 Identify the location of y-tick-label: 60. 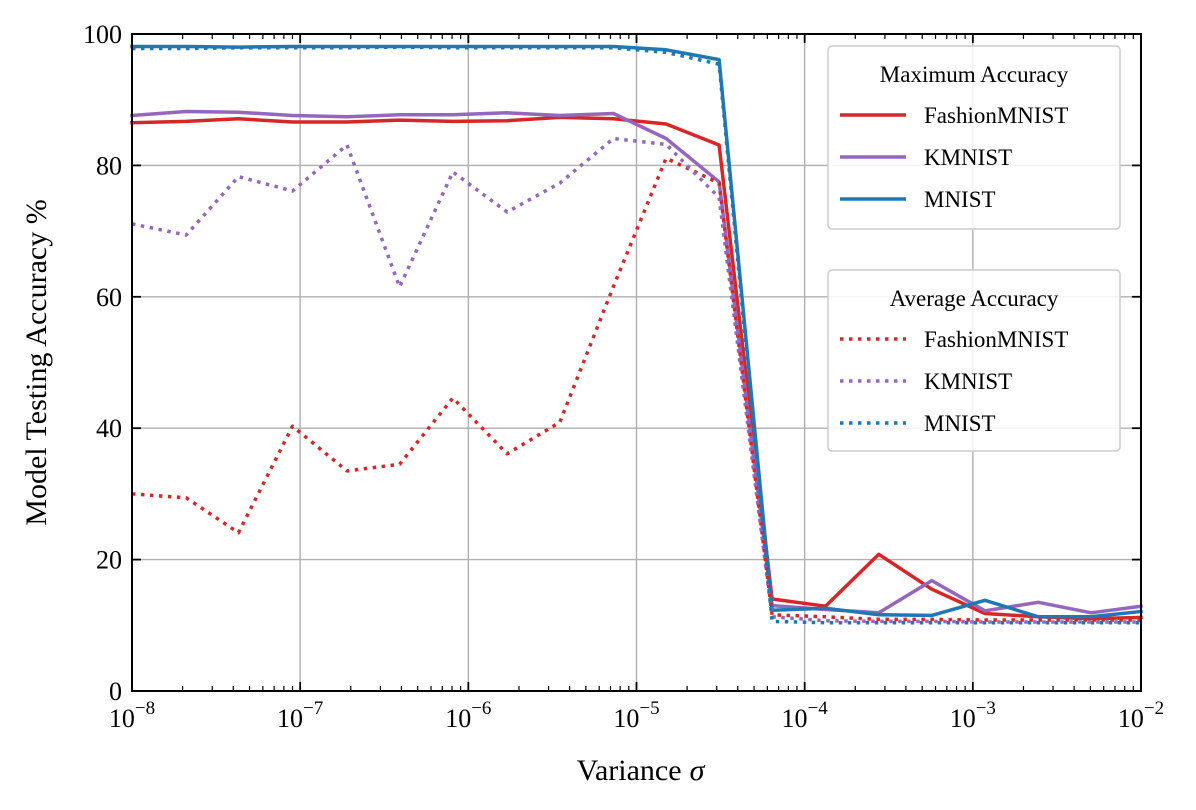
(109, 297).